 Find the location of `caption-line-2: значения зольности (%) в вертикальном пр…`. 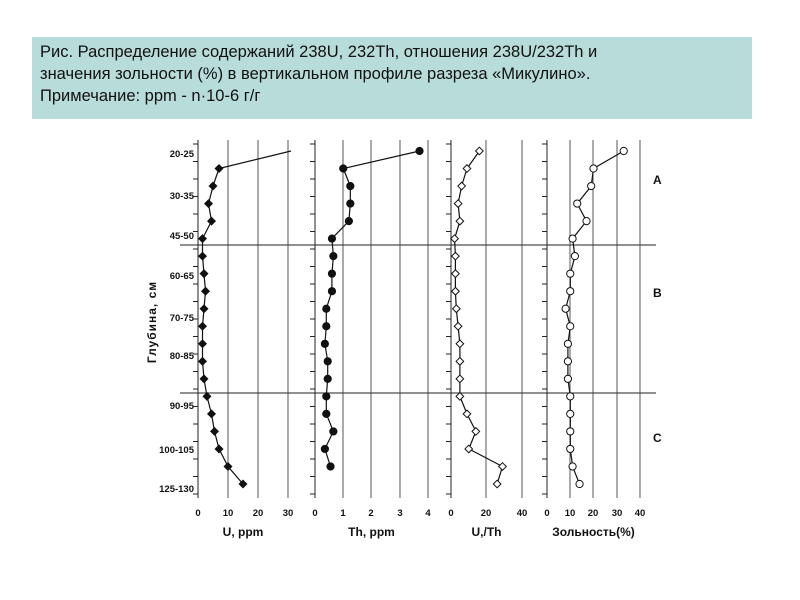

caption-line-2: значения зольности (%) в вертикальном пр… is located at coordinates (315, 74).